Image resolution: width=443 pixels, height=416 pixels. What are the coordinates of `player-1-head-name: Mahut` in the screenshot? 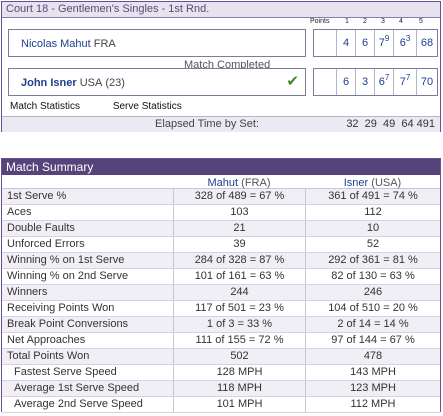 It's located at (223, 183).